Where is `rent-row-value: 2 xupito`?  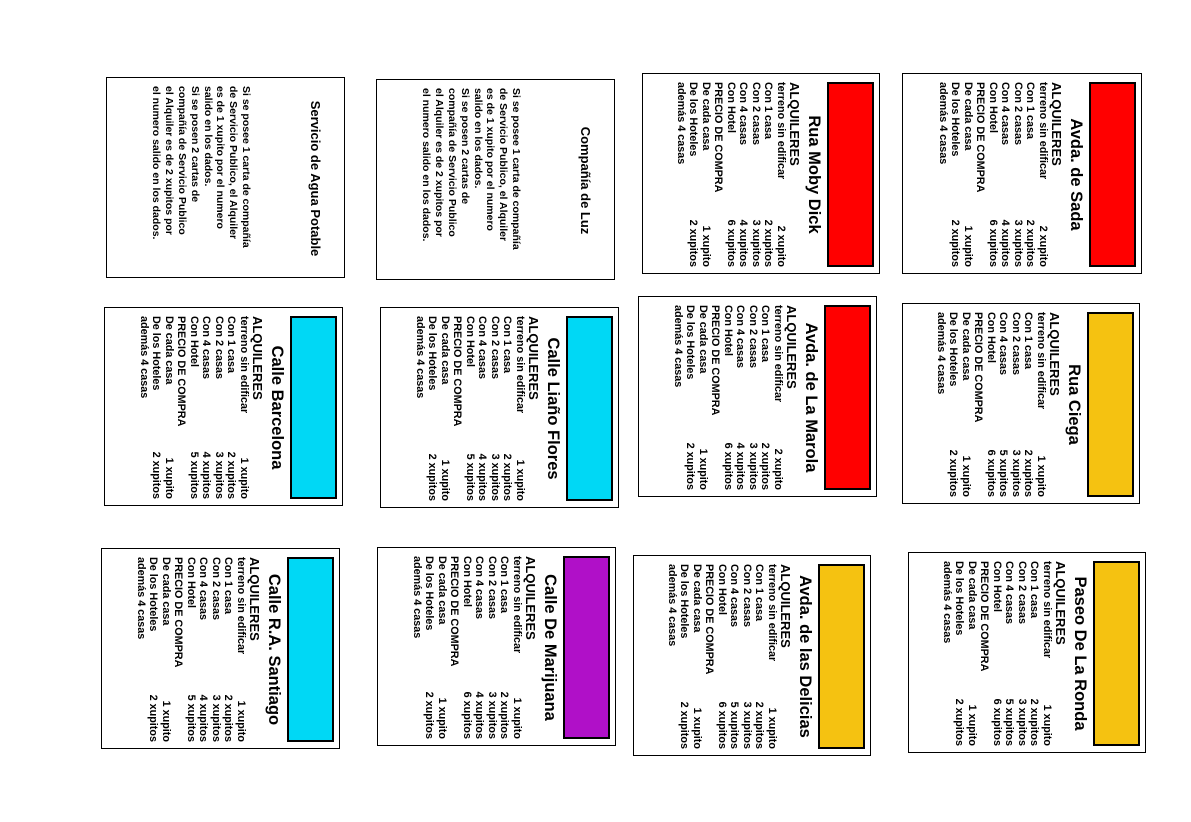 rent-row-value: 2 xupito is located at coordinates (1043, 246).